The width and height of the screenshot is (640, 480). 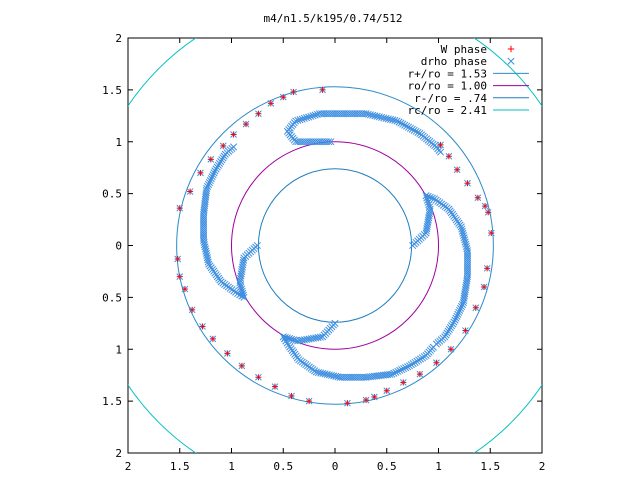 I want to click on y-tick-label: 2, so click(x=118, y=38).